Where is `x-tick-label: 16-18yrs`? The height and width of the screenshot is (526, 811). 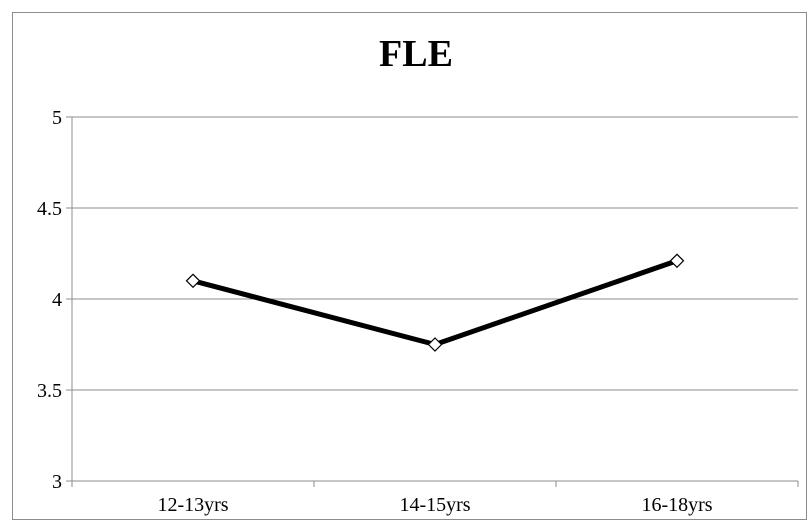 x-tick-label: 16-18yrs is located at coordinates (676, 505).